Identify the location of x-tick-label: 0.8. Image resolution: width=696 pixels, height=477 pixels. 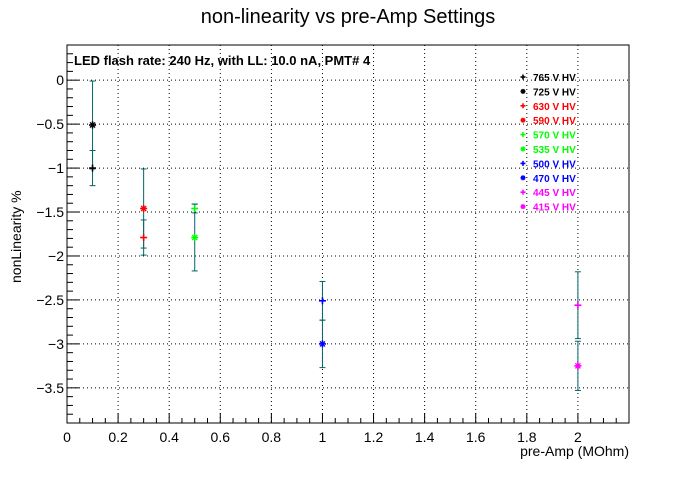
(272, 437).